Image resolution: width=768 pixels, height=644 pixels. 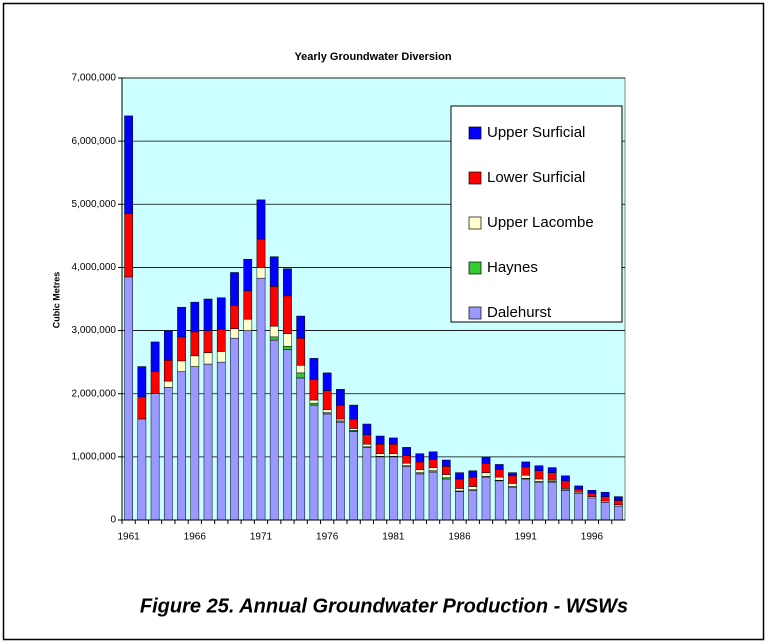 What do you see at coordinates (94, 267) in the screenshot?
I see `y-tick-label: 4,000,000` at bounding box center [94, 267].